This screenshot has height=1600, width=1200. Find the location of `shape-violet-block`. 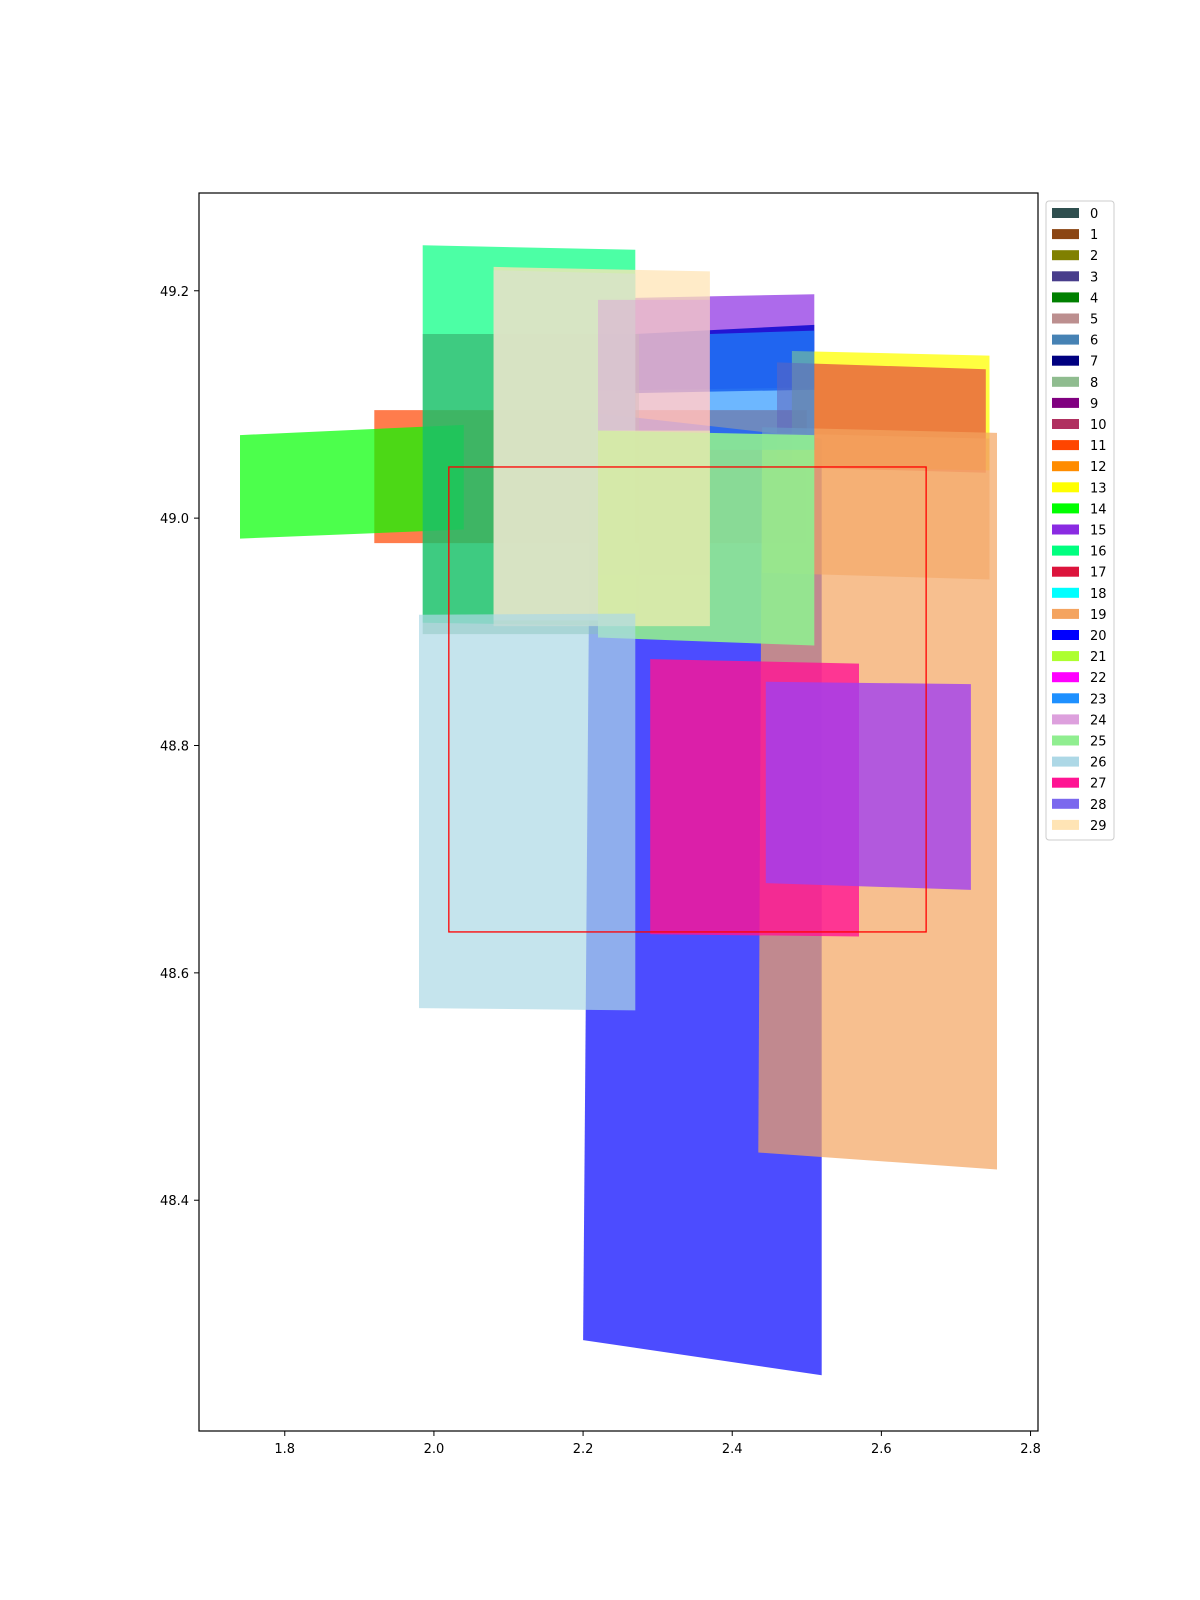

shape-violet-block is located at coordinates (868, 785).